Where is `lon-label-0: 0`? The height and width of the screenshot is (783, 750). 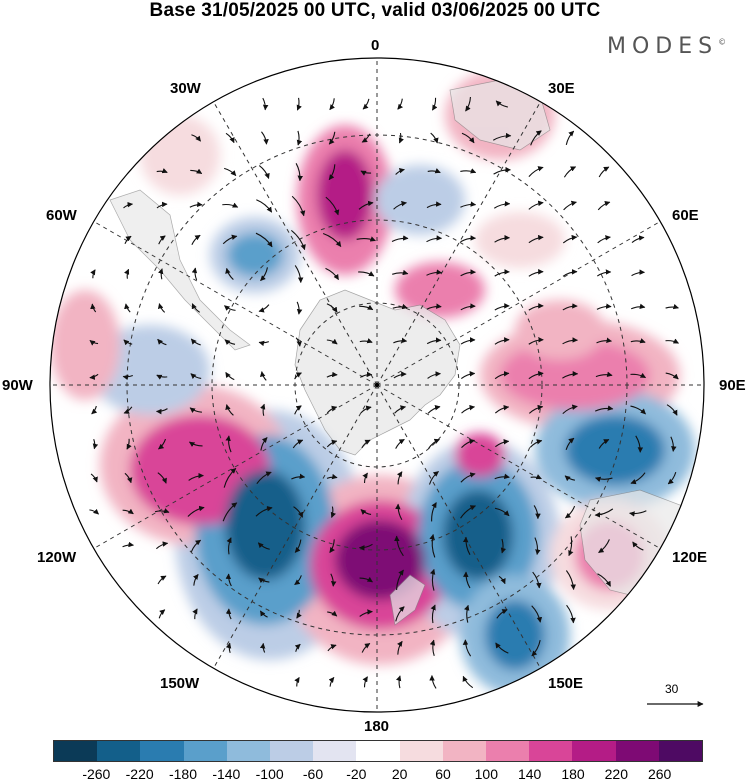
lon-label-0: 0 is located at coordinates (375, 45).